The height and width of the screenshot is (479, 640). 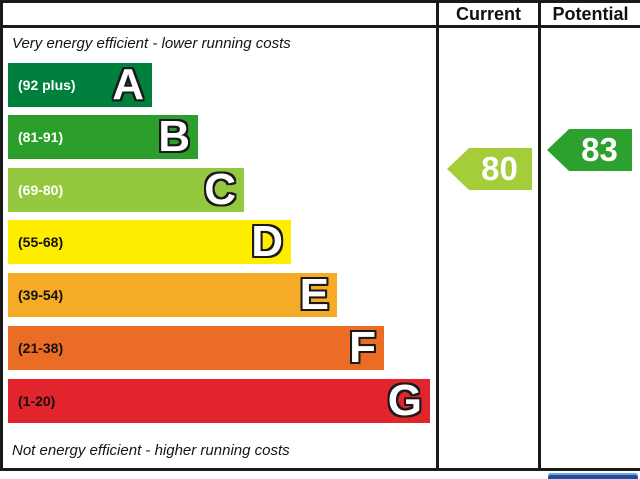 What do you see at coordinates (41, 348) in the screenshot?
I see `band-range-label: (21-38)` at bounding box center [41, 348].